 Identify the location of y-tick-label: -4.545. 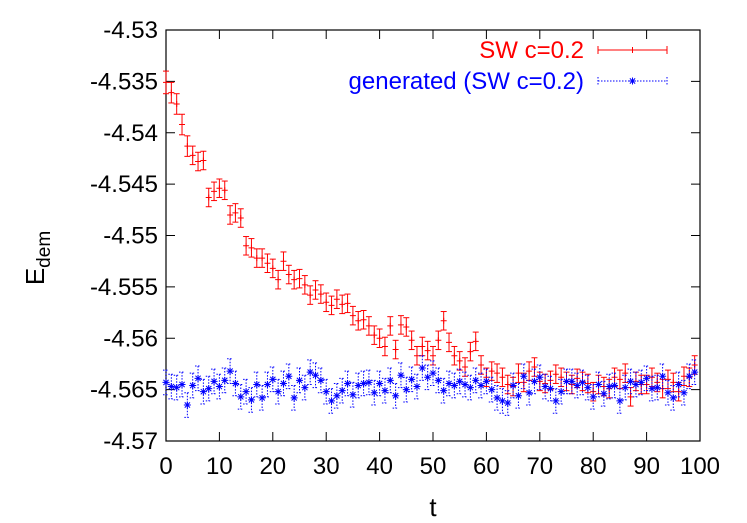
(124, 184).